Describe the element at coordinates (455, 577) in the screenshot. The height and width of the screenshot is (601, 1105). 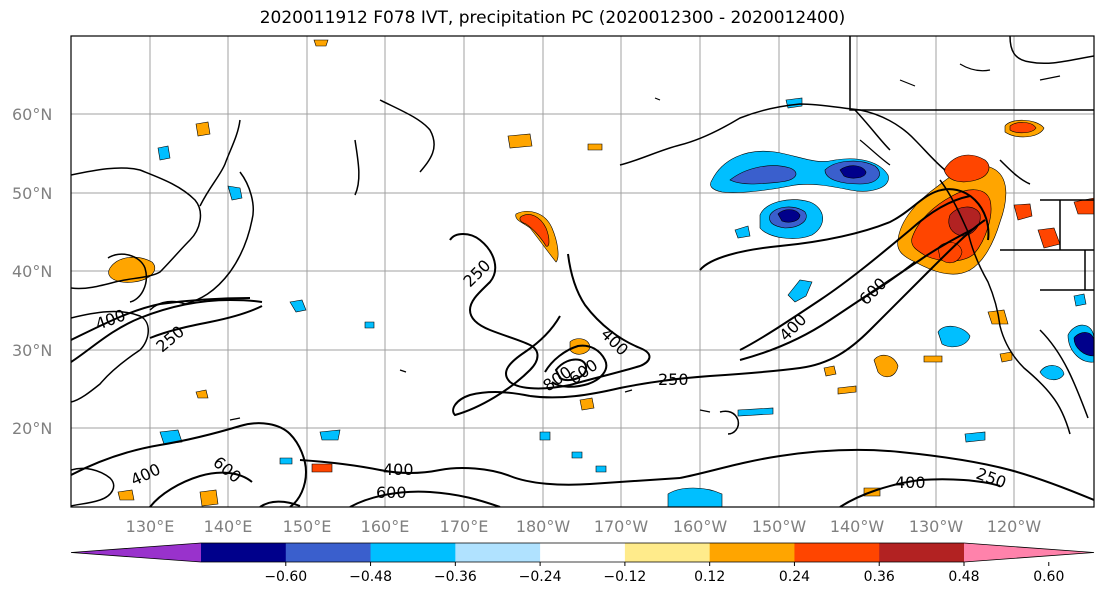
I see `colorbar-tick-label: −0.36` at that location.